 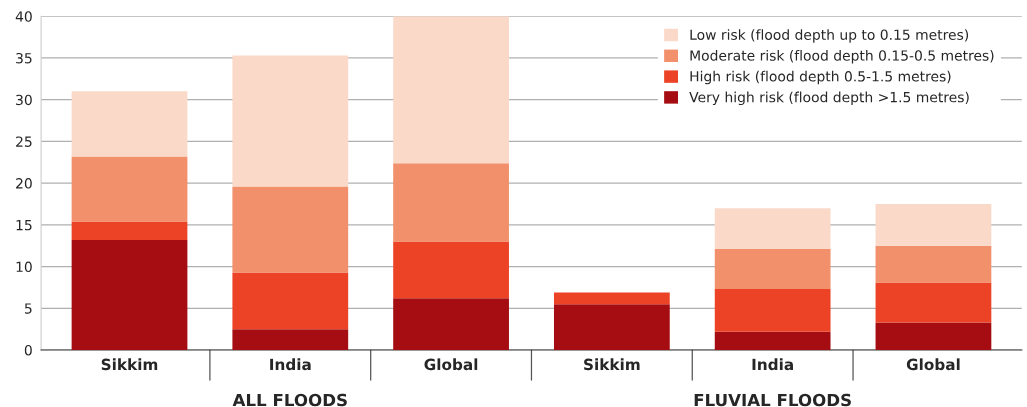 What do you see at coordinates (23, 16) in the screenshot?
I see `y-tick-label: 40` at bounding box center [23, 16].